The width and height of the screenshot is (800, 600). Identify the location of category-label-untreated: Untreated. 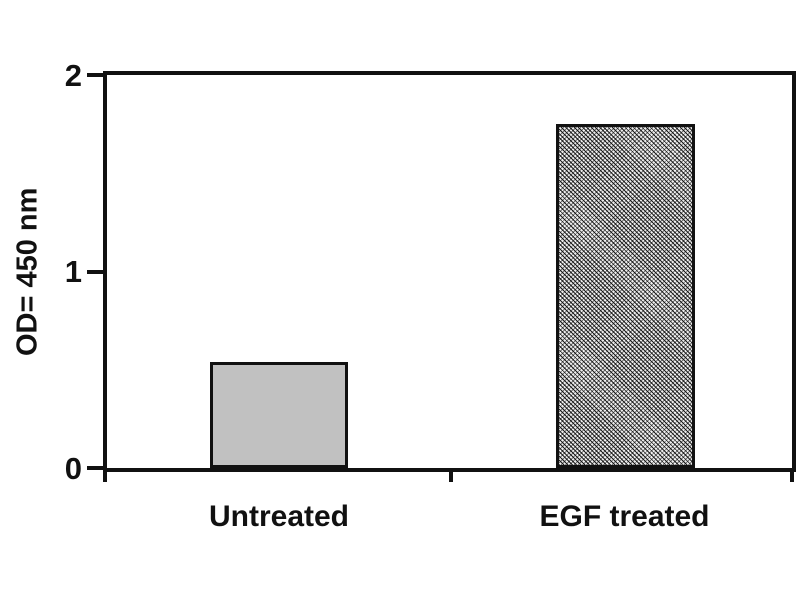
(279, 516).